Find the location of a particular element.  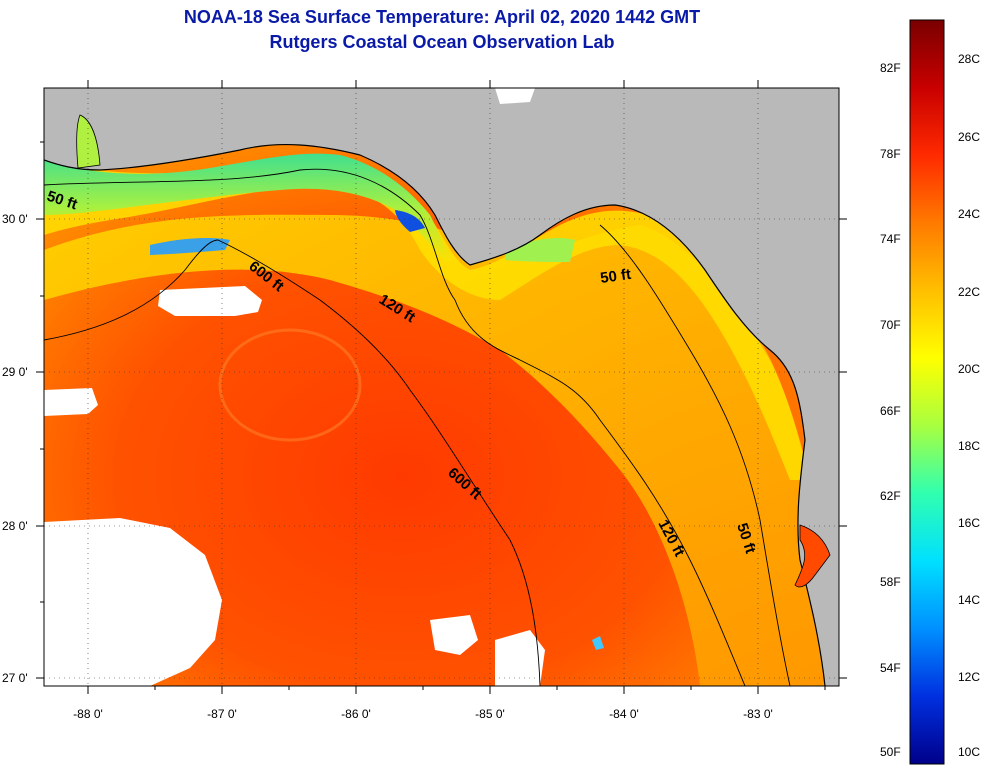

colorbar is located at coordinates (927, 392).